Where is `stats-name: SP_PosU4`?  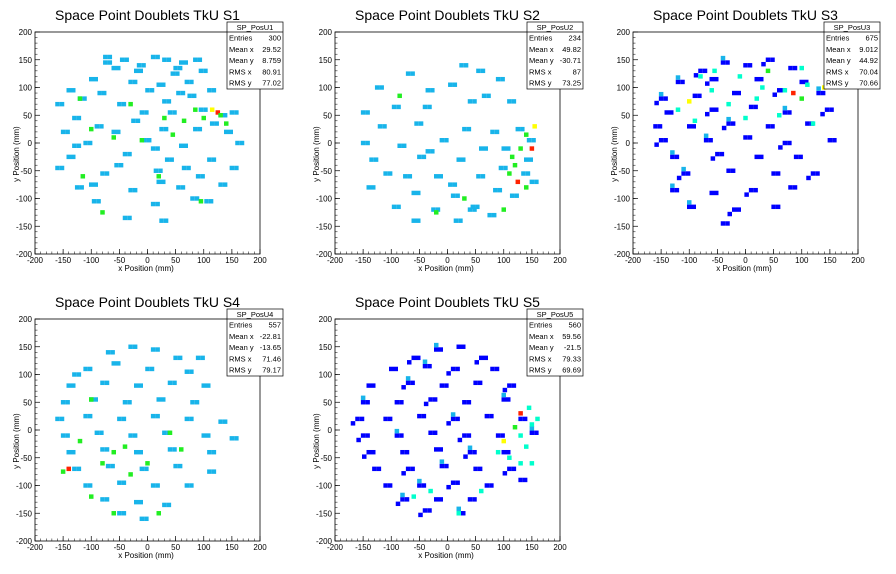 stats-name: SP_PosU4 is located at coordinates (255, 314).